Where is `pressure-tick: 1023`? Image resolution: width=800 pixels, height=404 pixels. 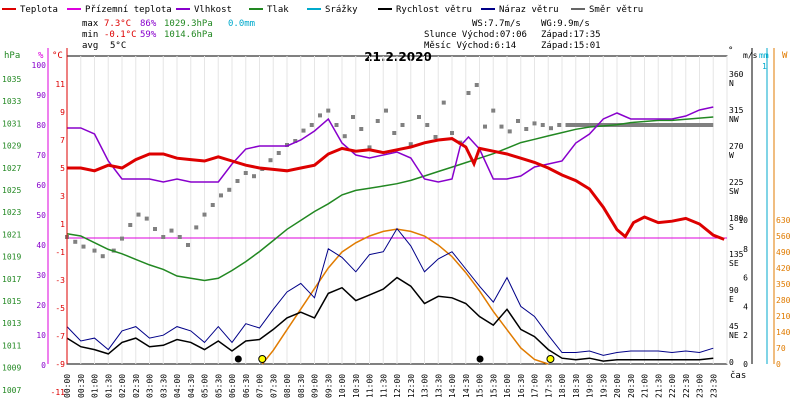 pressure-tick: 1023 is located at coordinates (11, 212).